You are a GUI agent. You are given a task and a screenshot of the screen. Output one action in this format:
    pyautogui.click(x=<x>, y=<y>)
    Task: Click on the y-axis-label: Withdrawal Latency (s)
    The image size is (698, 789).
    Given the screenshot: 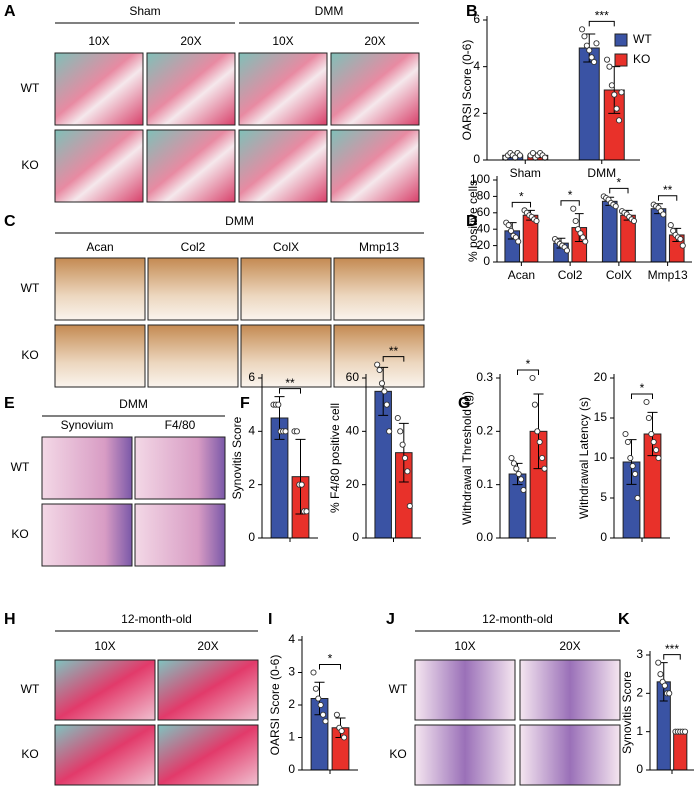 What is the action you would take?
    pyautogui.click(x=584, y=458)
    